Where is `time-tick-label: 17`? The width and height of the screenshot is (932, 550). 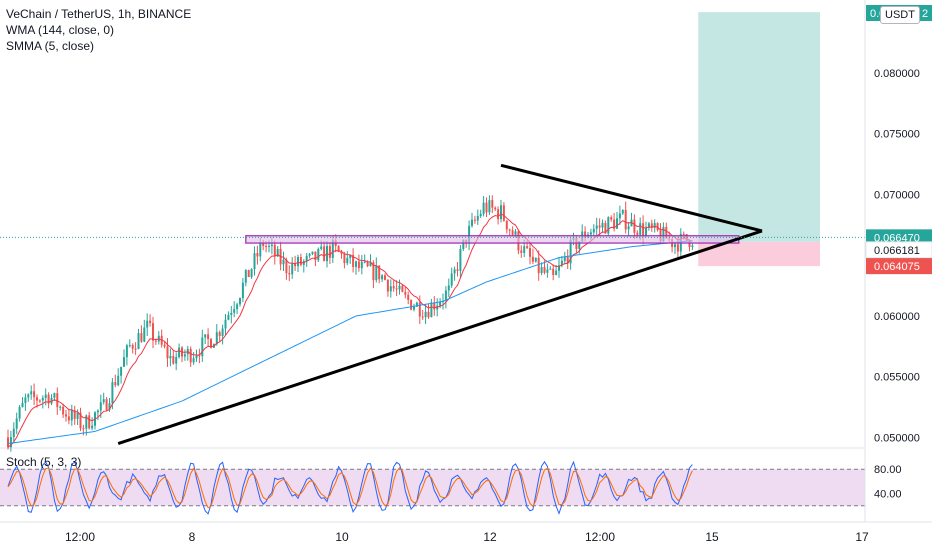
time-tick-label: 17 is located at coordinates (862, 537).